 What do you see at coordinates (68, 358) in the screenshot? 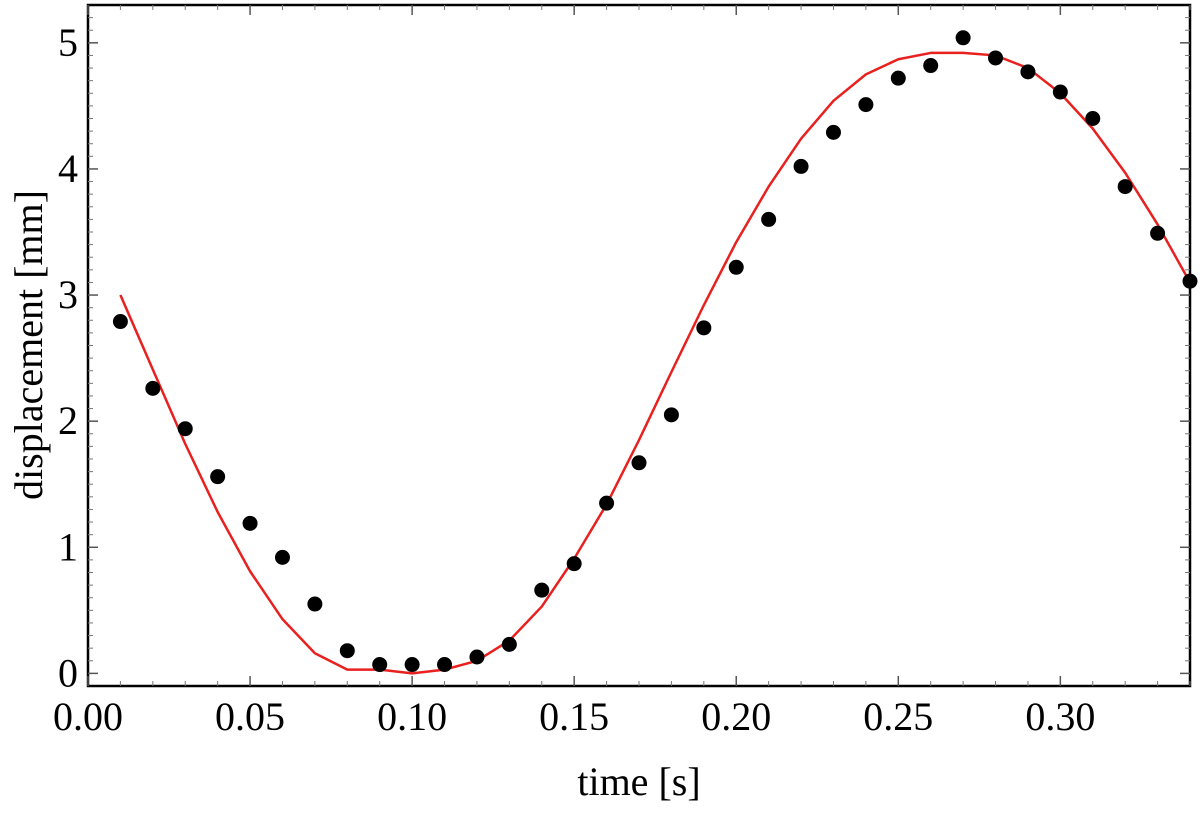
I see `y-tick-labels: 0 1 2 3 4 5` at bounding box center [68, 358].